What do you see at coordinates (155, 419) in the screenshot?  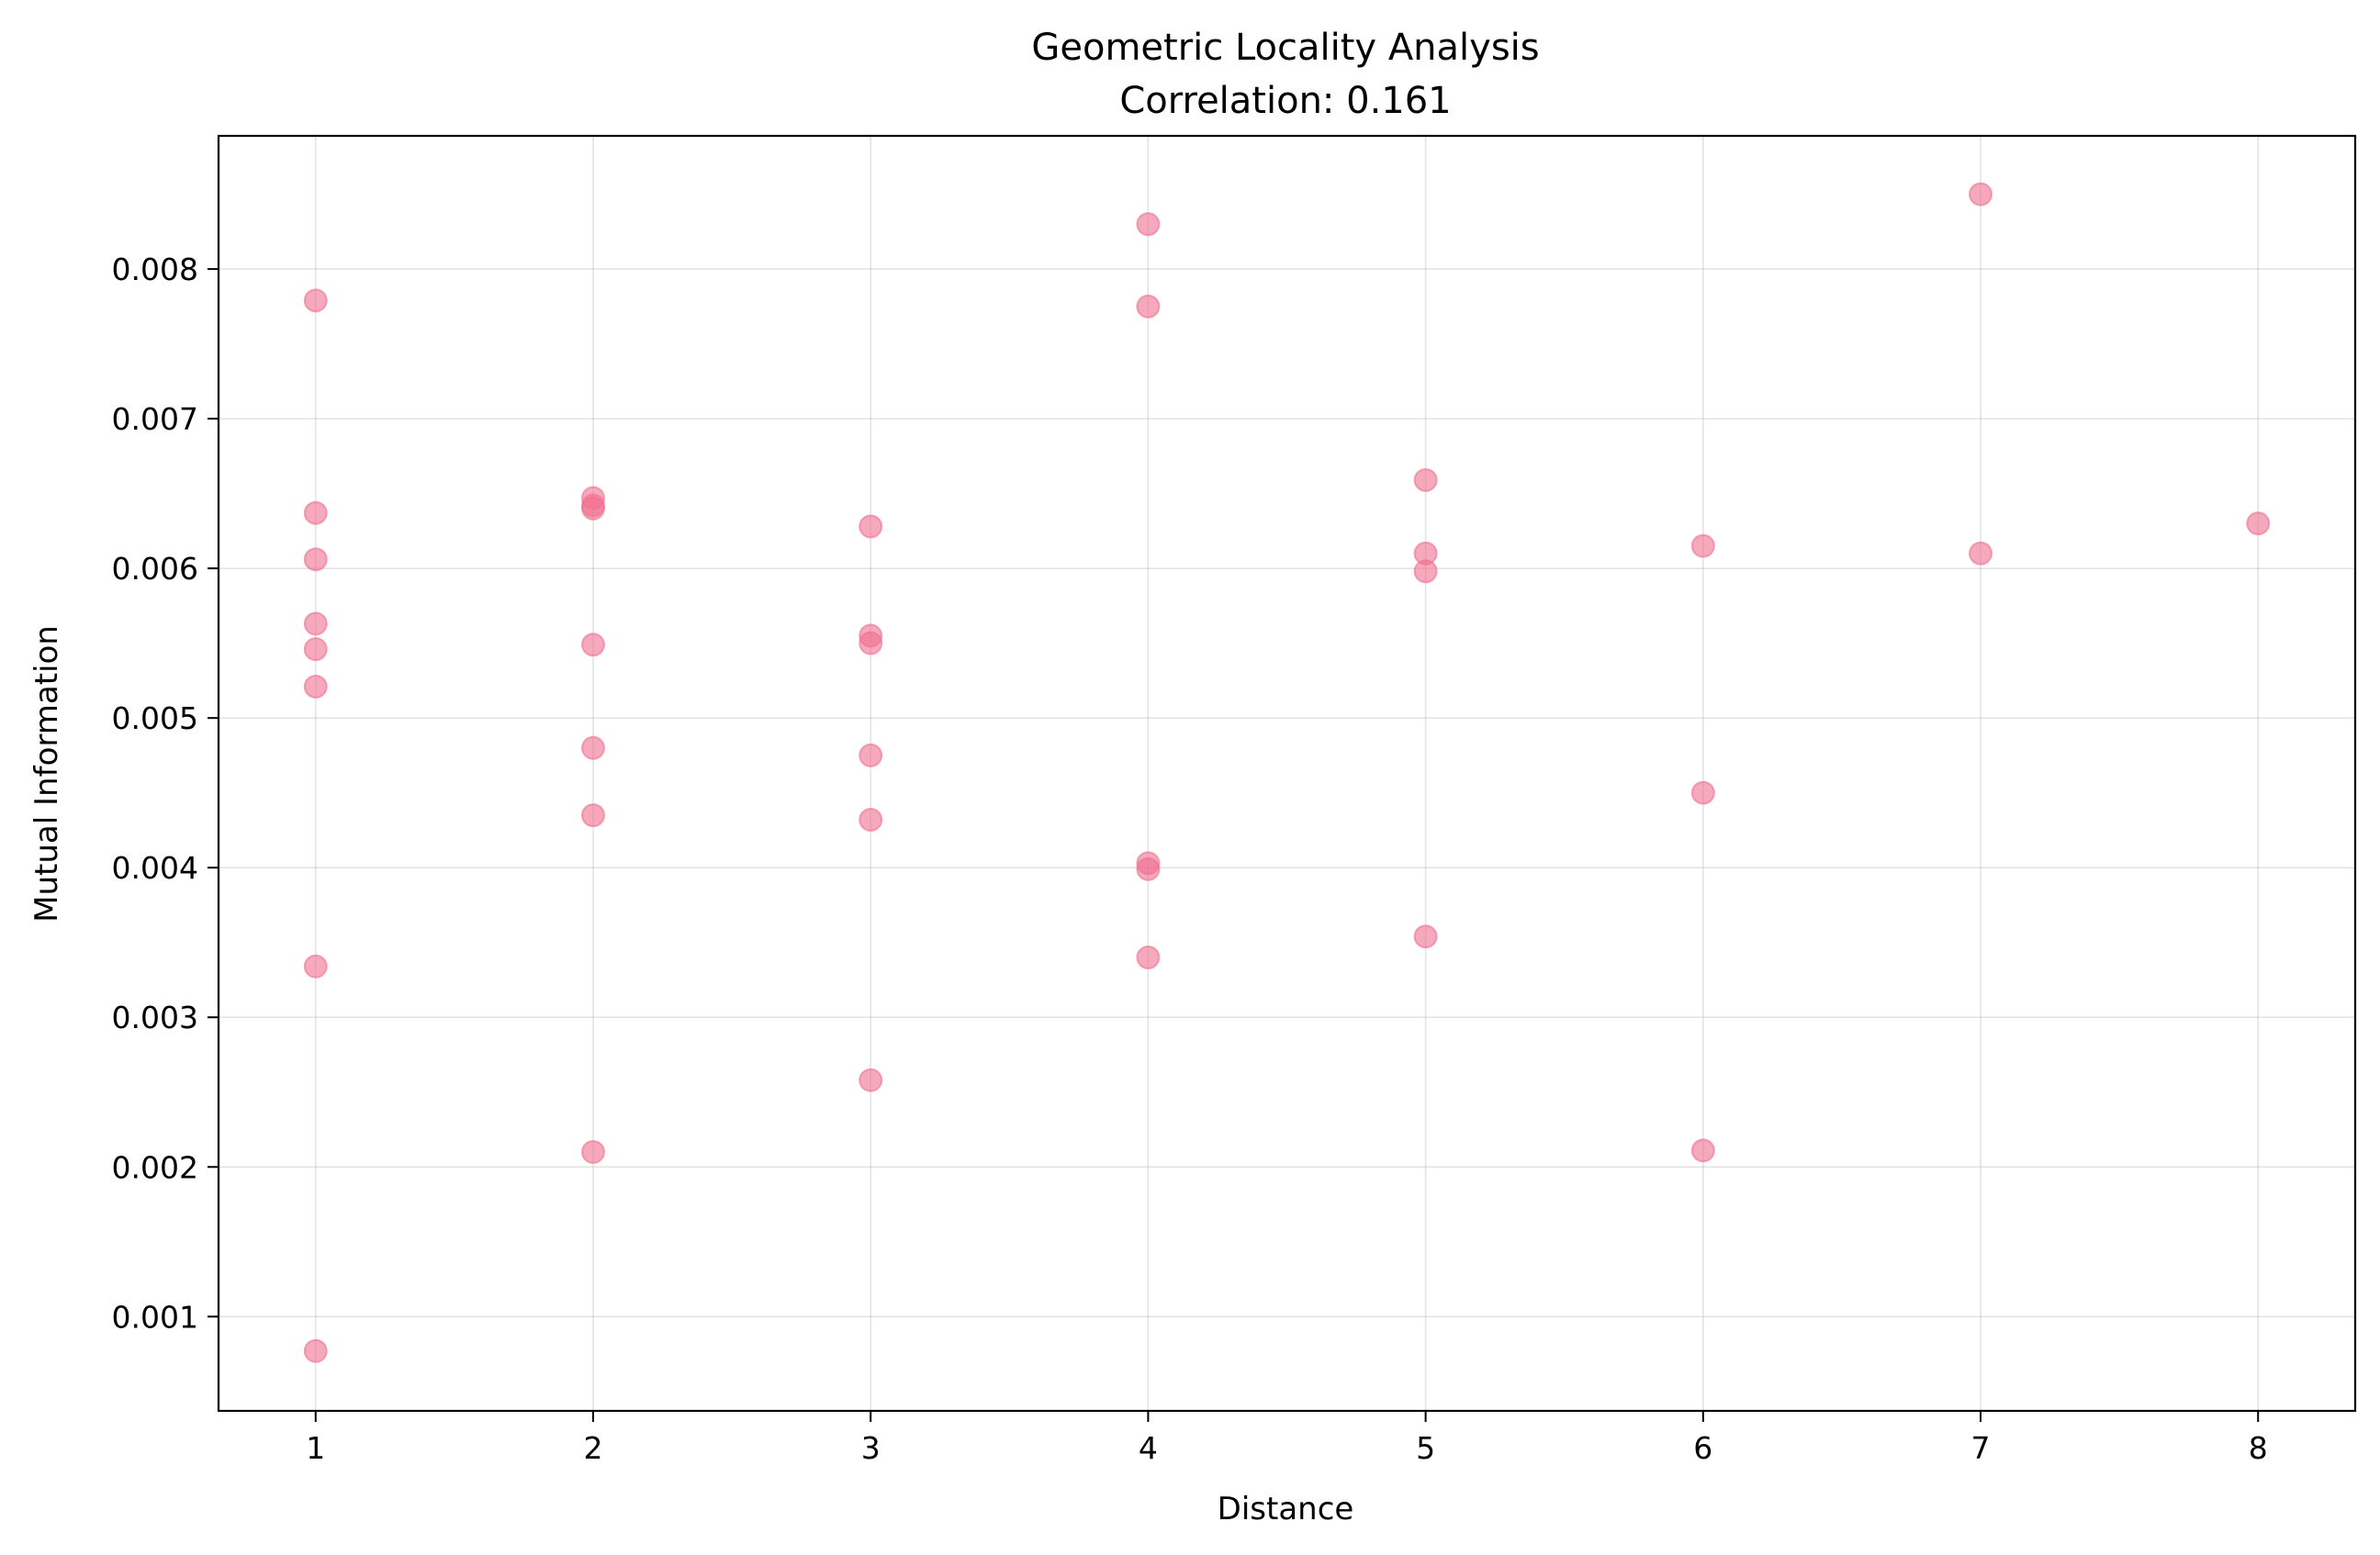 I see `y-tick-label: 0.007` at bounding box center [155, 419].